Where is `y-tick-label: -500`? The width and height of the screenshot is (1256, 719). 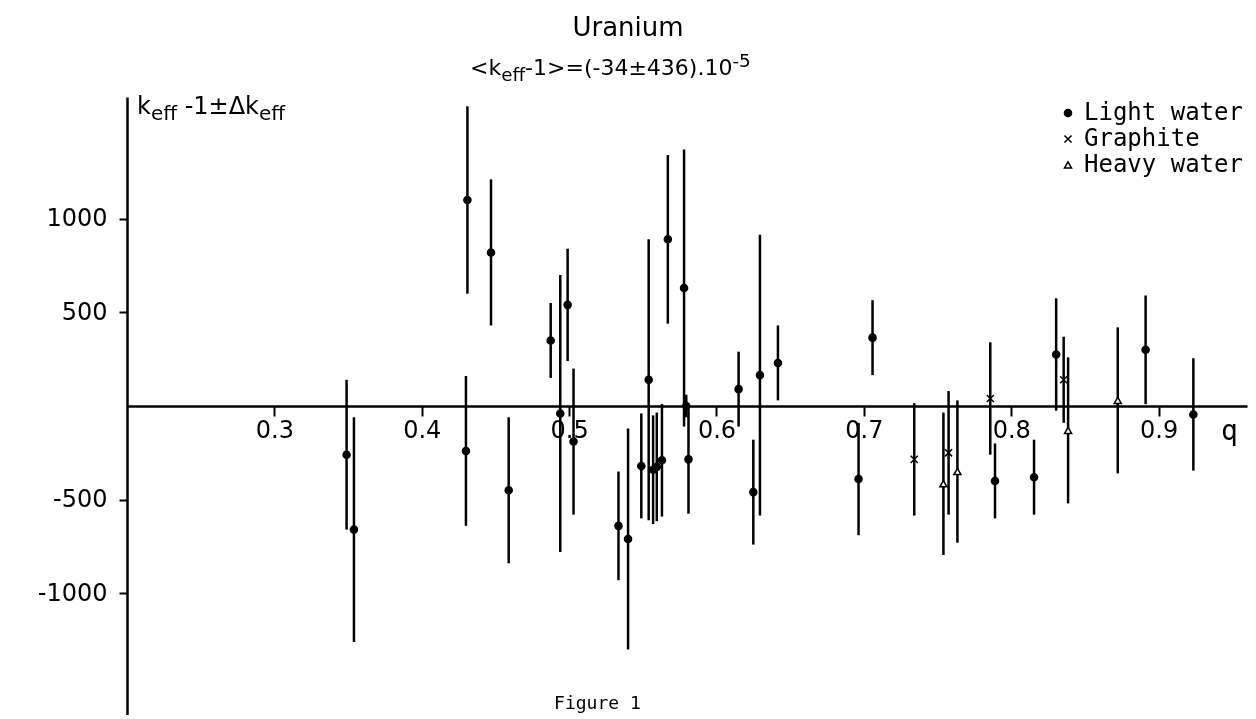 y-tick-label: -500 is located at coordinates (80, 499).